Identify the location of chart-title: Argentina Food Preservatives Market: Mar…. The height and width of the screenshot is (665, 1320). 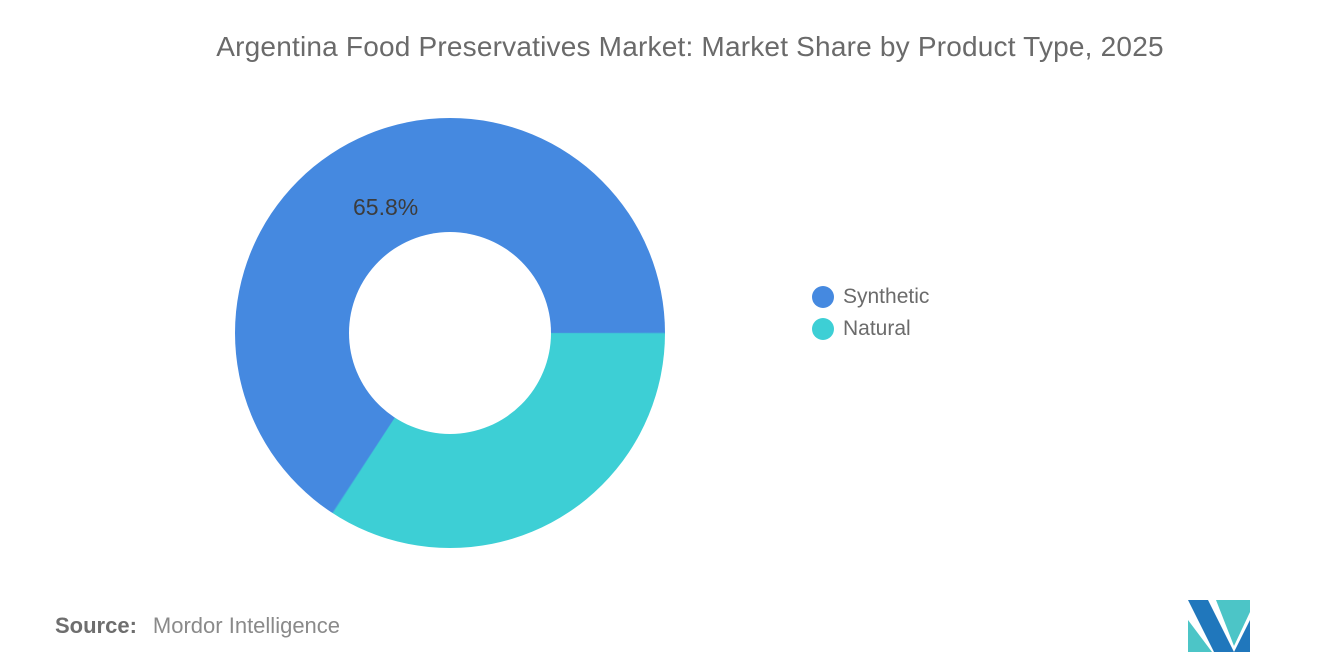
(690, 46).